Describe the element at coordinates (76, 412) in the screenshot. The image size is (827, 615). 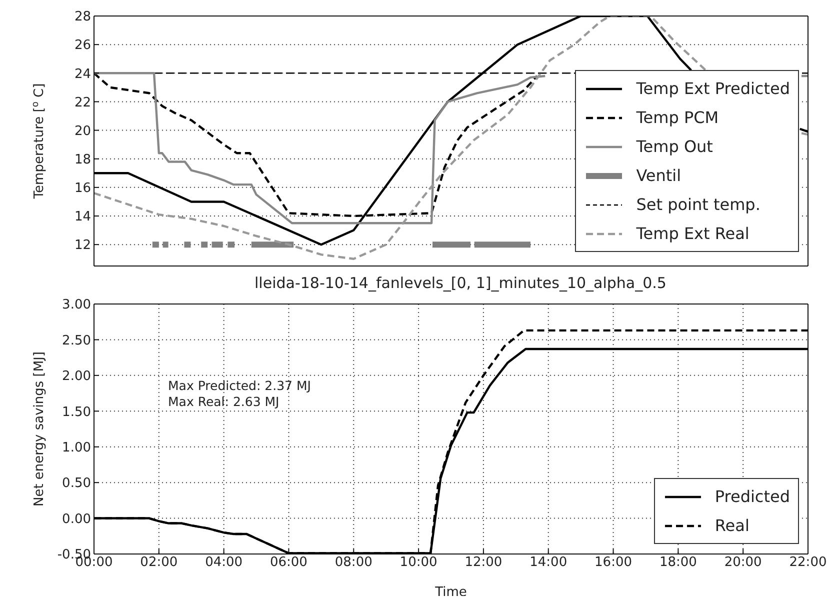
I see `y-tick-label: 1.50` at that location.